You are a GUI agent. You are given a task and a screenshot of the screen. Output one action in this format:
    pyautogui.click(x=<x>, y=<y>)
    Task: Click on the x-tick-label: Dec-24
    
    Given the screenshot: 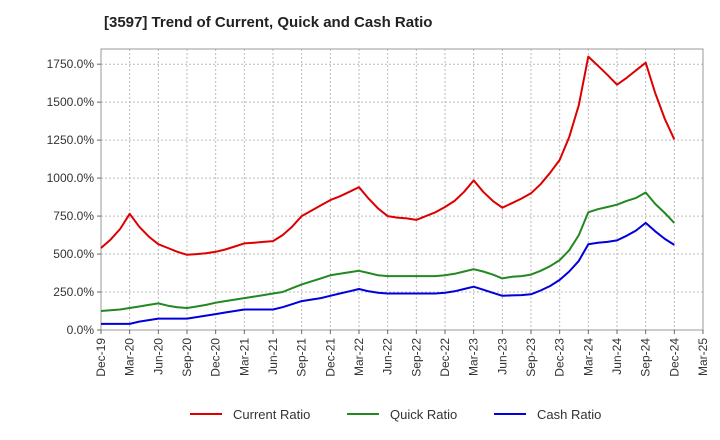 What is the action you would take?
    pyautogui.click(x=674, y=357)
    